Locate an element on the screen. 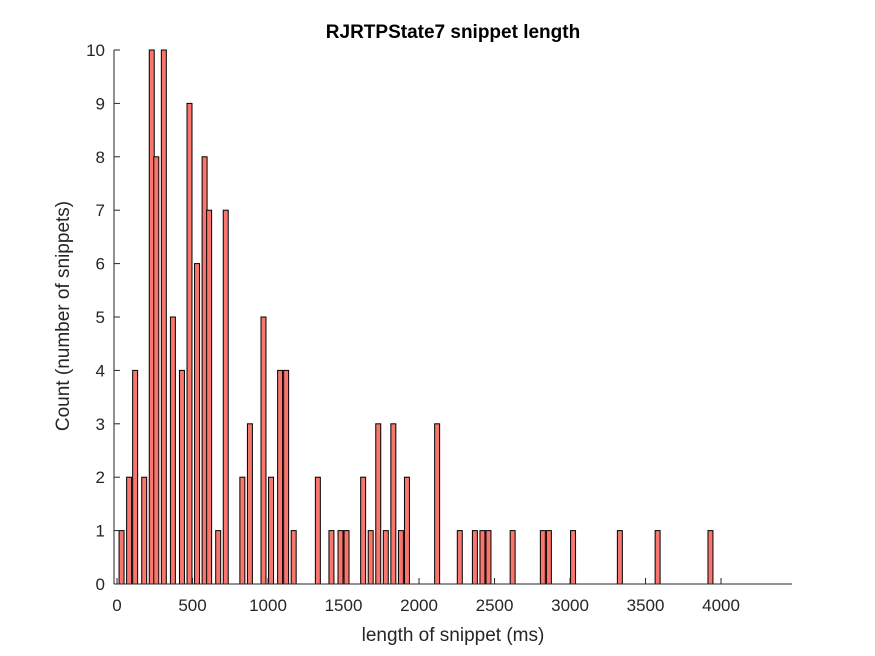 The height and width of the screenshot is (656, 875). y-tick-label: 0 is located at coordinates (100, 584).